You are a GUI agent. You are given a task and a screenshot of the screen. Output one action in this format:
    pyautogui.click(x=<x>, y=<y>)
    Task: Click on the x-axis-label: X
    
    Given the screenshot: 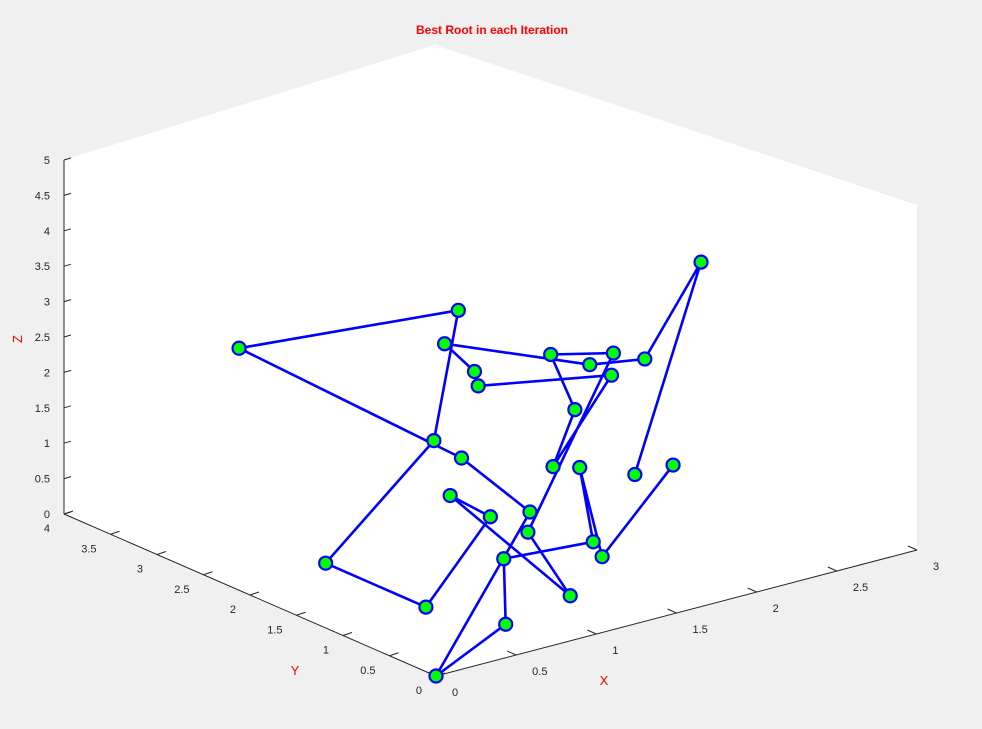 What is the action you would take?
    pyautogui.click(x=604, y=680)
    